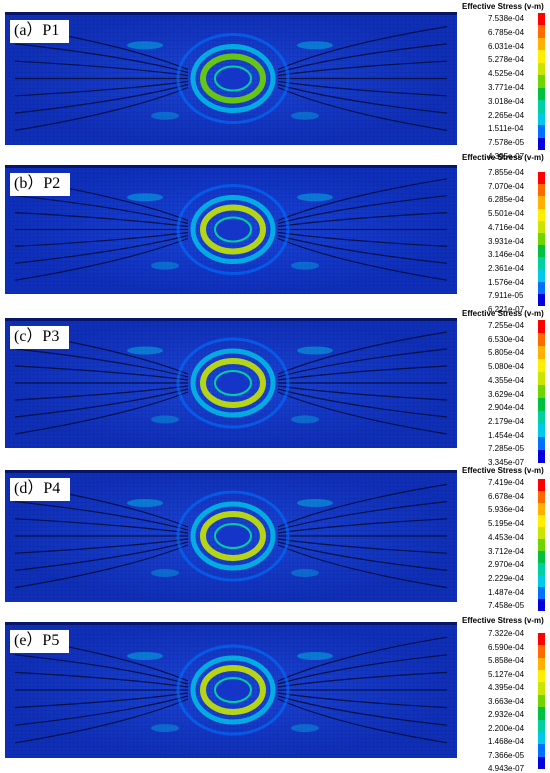 Image resolution: width=550 pixels, height=773 pixels. What do you see at coordinates (506, 537) in the screenshot?
I see `legend-tick-label: 4.453e-04` at bounding box center [506, 537].